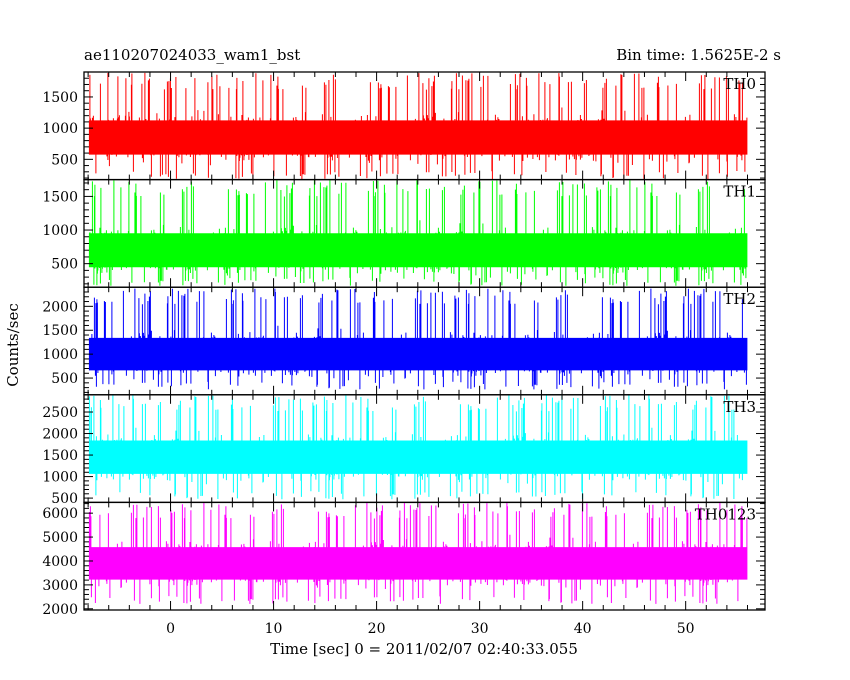 This screenshot has width=850, height=680. Describe the element at coordinates (60, 413) in the screenshot. I see `y-tick-label: 2500` at that location.